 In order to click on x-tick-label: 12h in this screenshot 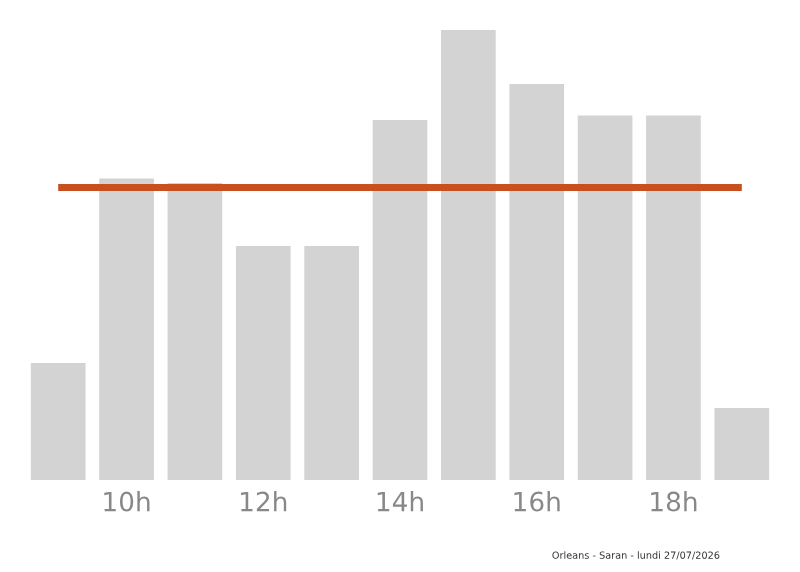, I will do `click(264, 501)`.